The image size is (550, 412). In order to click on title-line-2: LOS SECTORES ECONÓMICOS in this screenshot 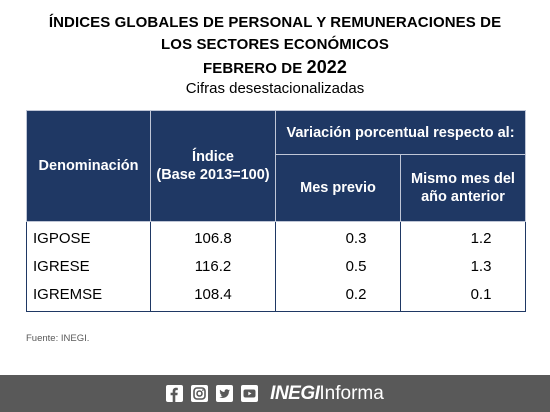, I will do `click(275, 44)`.